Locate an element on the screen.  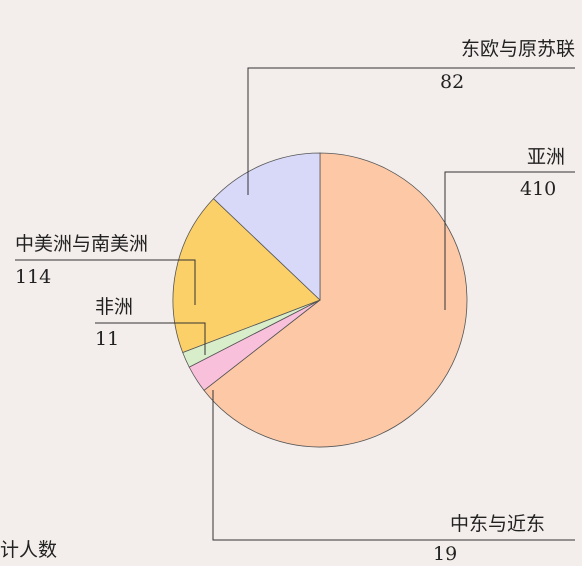
value-label: 11 is located at coordinates (107, 339).